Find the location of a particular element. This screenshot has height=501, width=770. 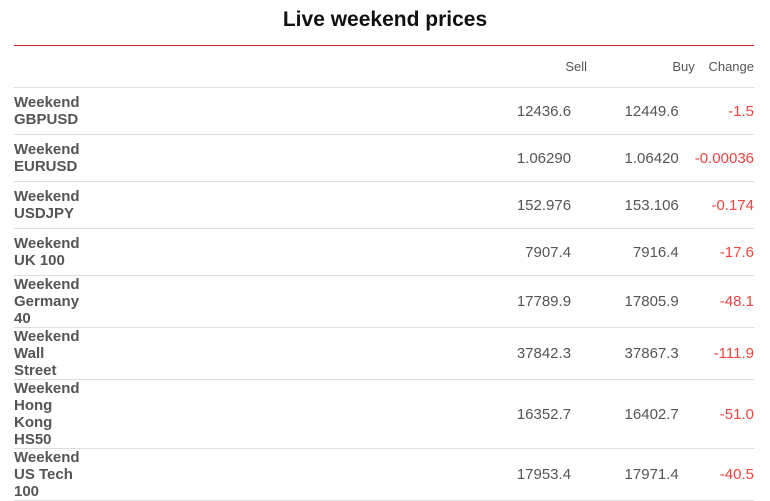

header-buy: Buy is located at coordinates (641, 67).